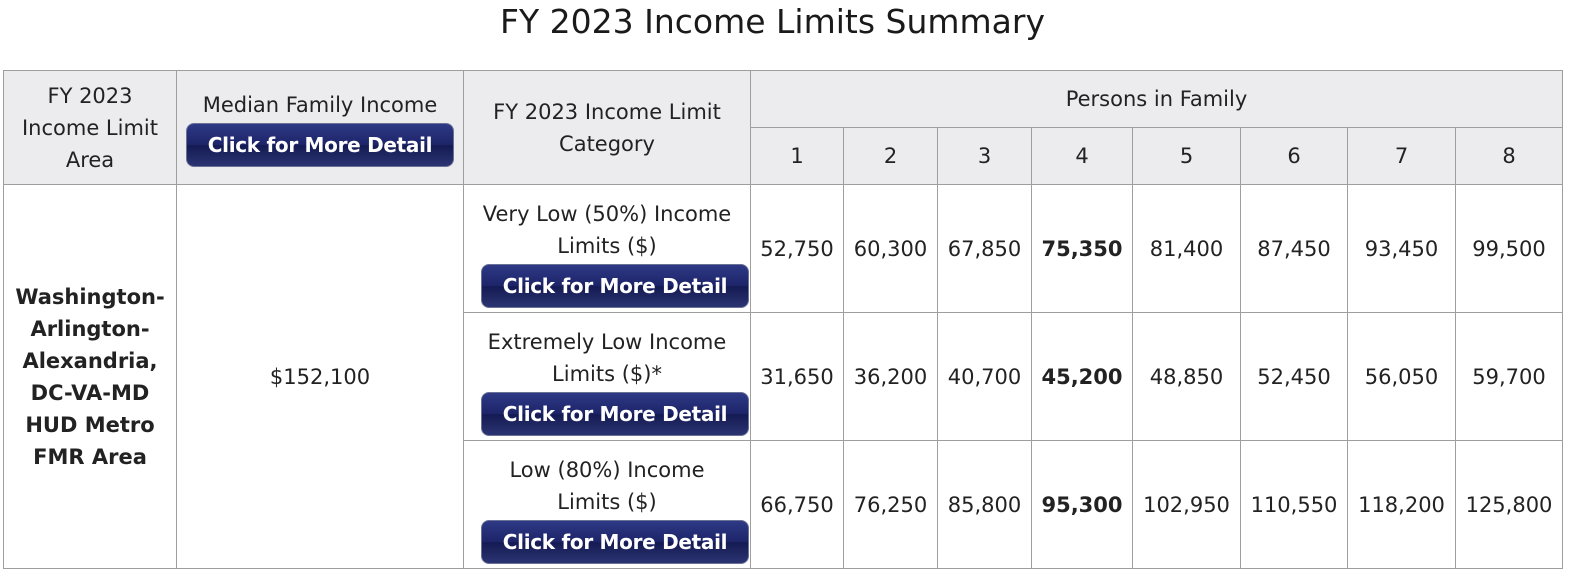 The image size is (1585, 577). What do you see at coordinates (1294, 248) in the screenshot?
I see `value-cell: 87,450` at bounding box center [1294, 248].